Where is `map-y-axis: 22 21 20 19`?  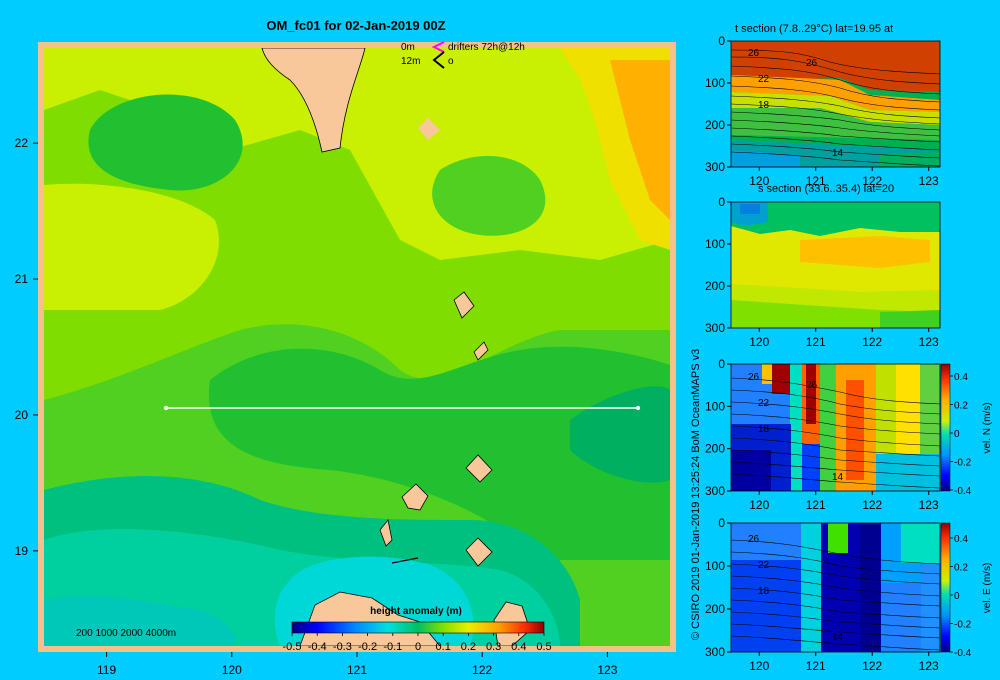 map-y-axis: 22 21 20 19 is located at coordinates (26, 347).